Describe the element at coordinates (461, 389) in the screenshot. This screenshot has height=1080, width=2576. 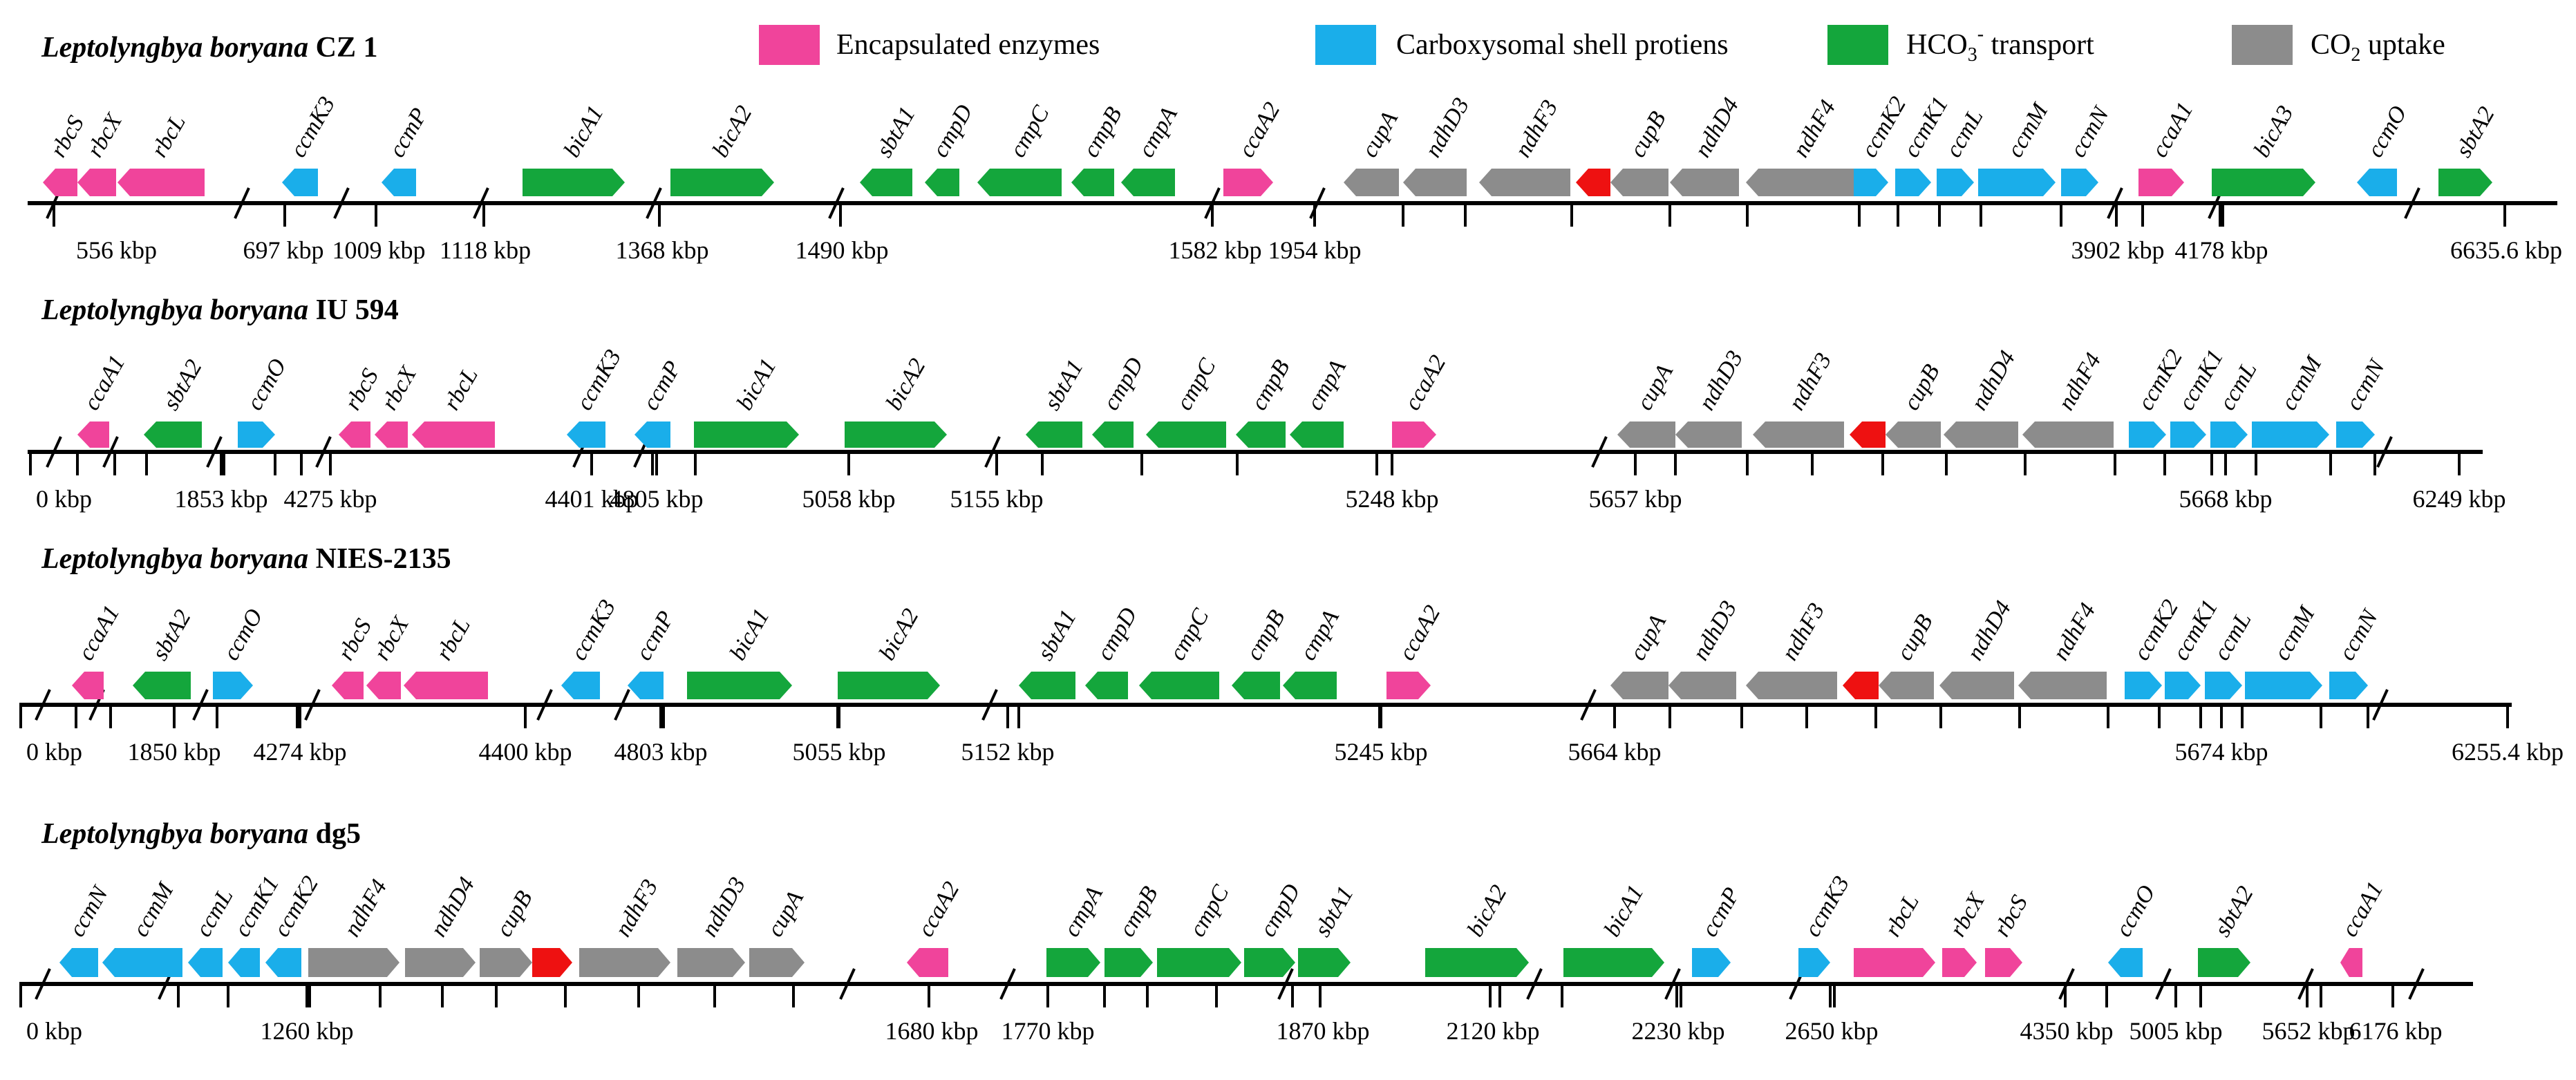
I see `gene-label: rbcL` at that location.